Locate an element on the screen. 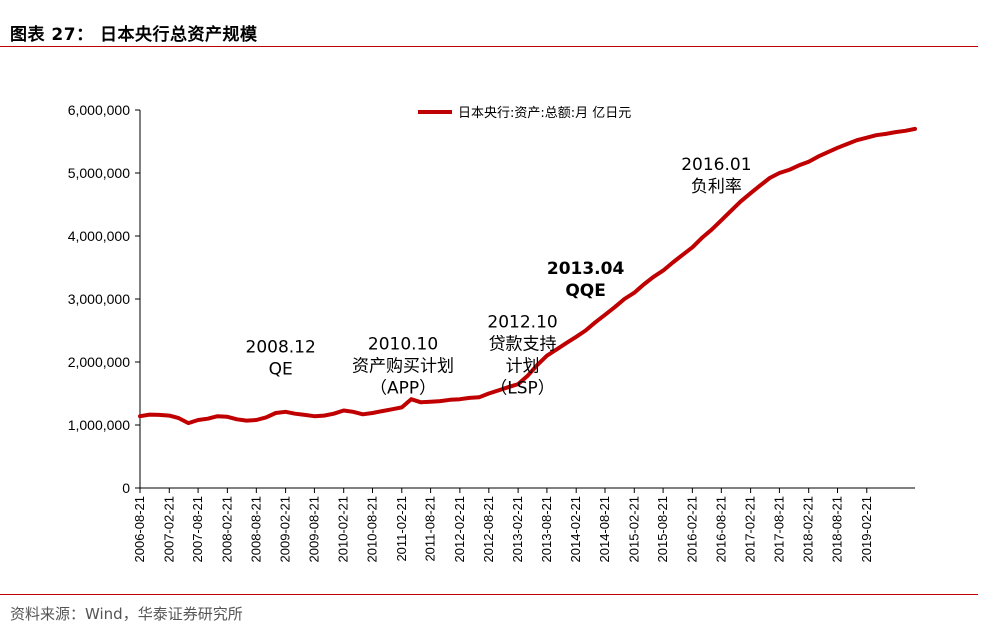  y-tick-label: 4,000,000 is located at coordinates (99, 236).